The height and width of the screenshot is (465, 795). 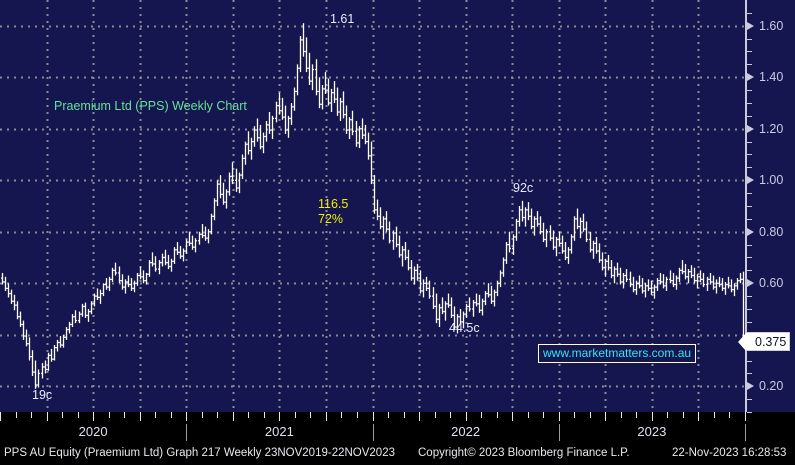 What do you see at coordinates (333, 204) in the screenshot?
I see `move-value-label: 116.5` at bounding box center [333, 204].